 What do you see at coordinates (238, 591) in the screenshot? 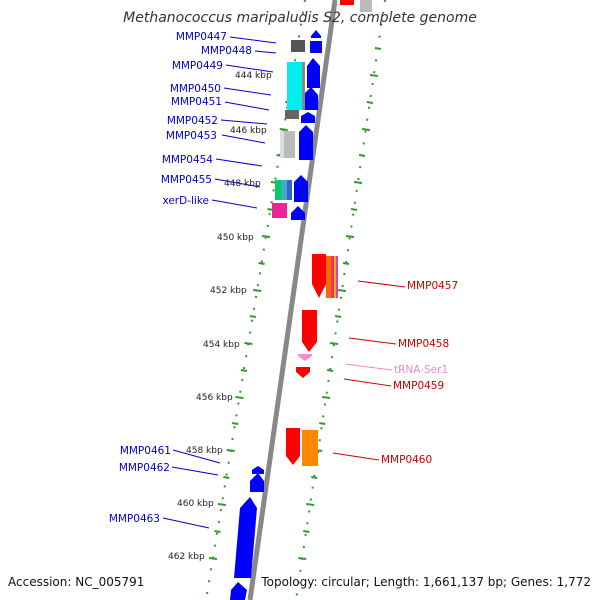
I see `gene-bottom-partial` at bounding box center [238, 591].